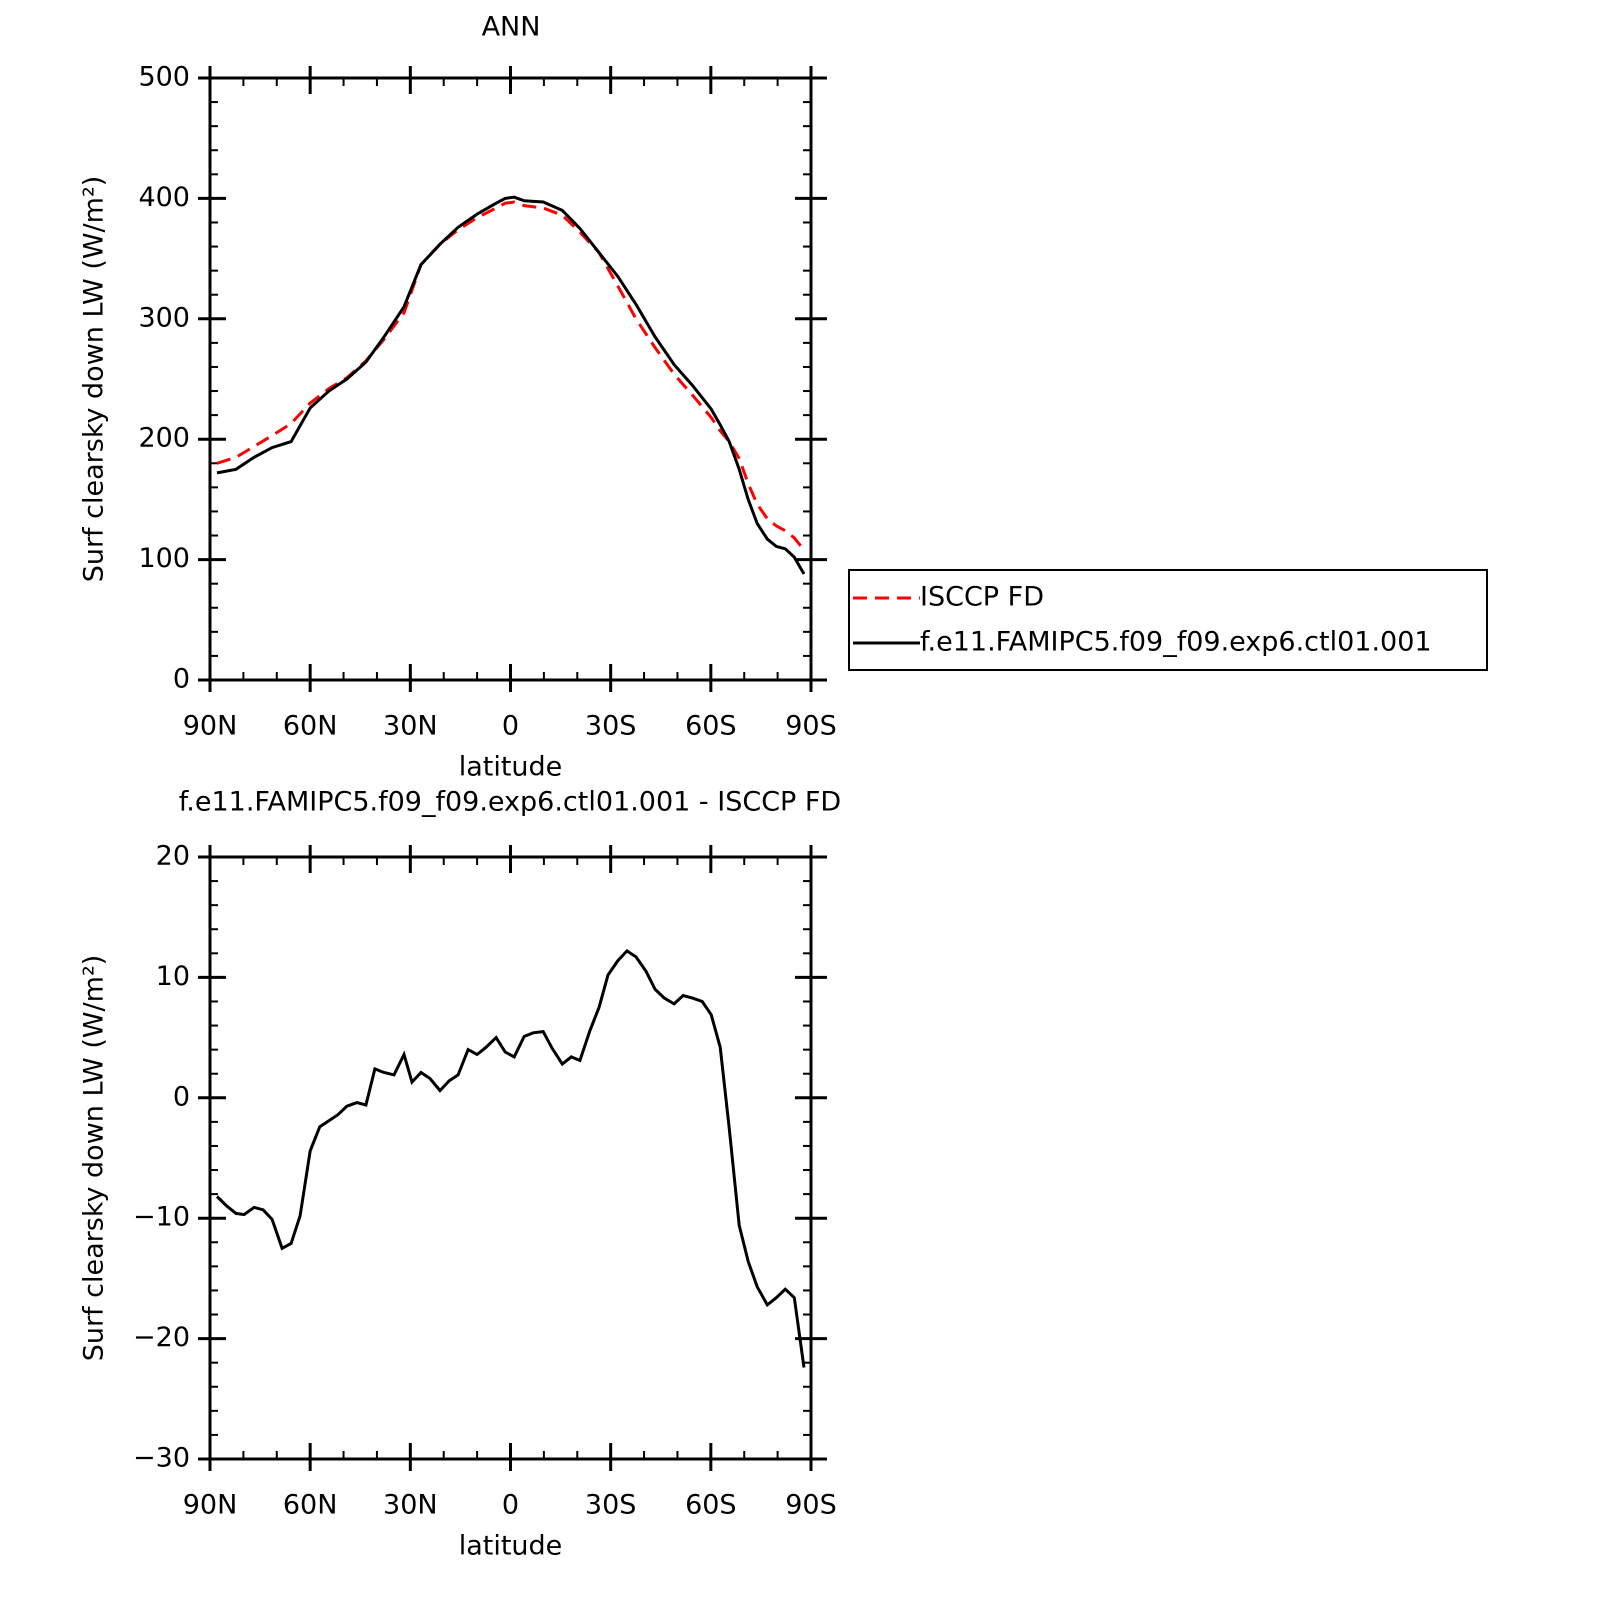 This screenshot has width=1616, height=1619. What do you see at coordinates (173, 856) in the screenshot?
I see `y-tick-label: 20` at bounding box center [173, 856].